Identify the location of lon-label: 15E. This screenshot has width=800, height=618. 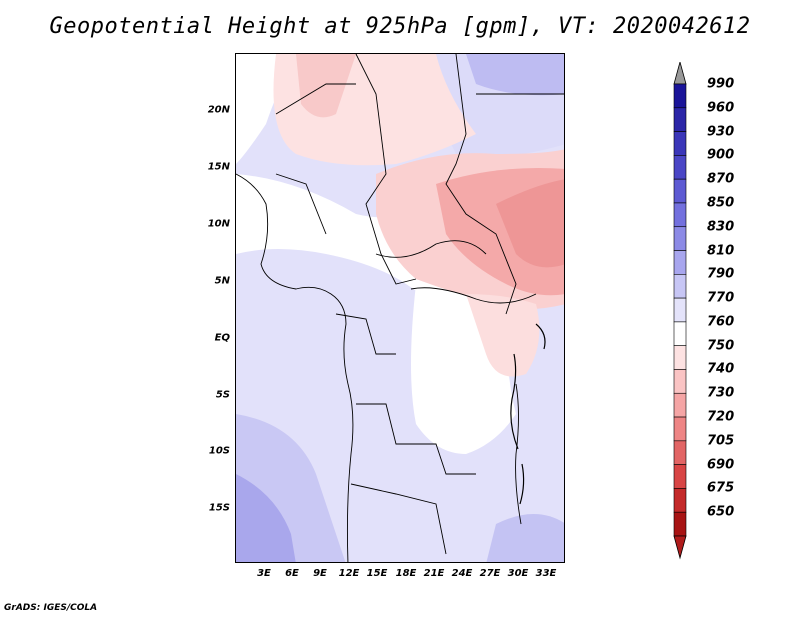
(377, 573).